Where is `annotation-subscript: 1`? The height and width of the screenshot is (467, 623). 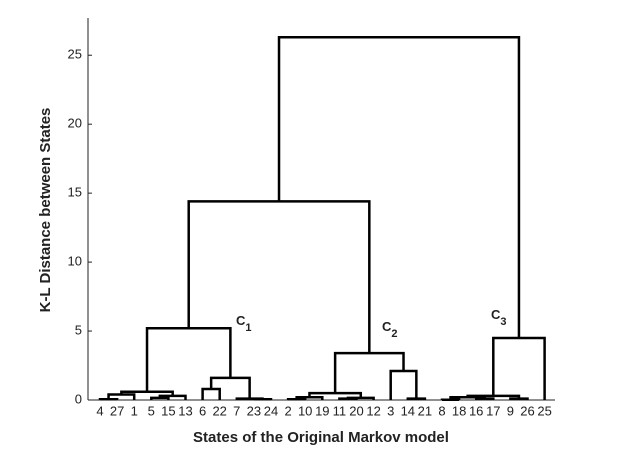
annotation-subscript: 1 is located at coordinates (248, 328).